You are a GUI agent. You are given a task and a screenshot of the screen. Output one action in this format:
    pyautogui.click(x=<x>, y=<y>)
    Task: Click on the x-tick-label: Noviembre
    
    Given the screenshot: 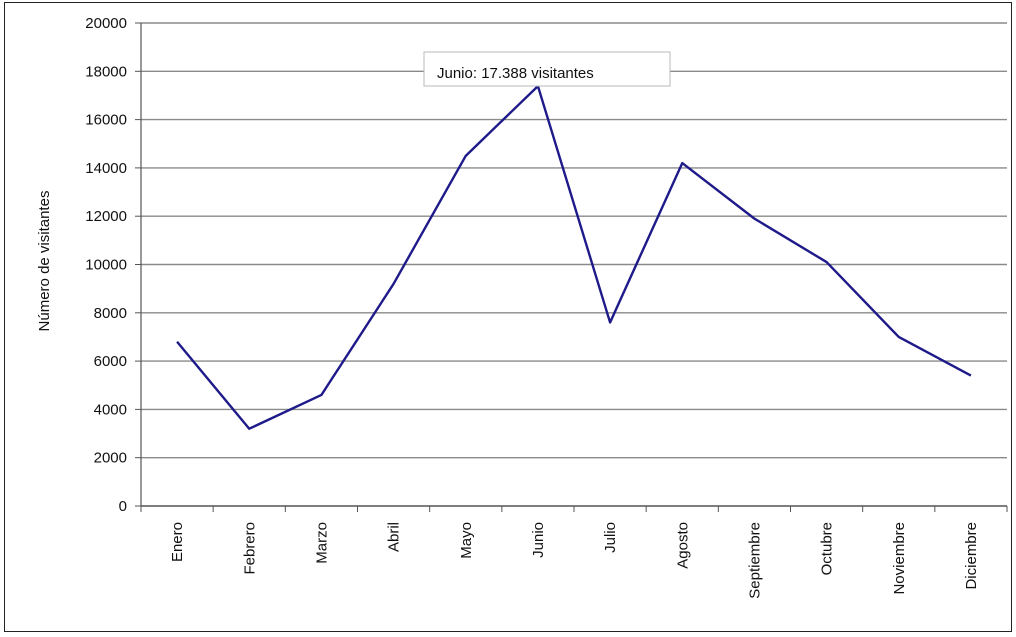 What is the action you would take?
    pyautogui.click(x=899, y=558)
    